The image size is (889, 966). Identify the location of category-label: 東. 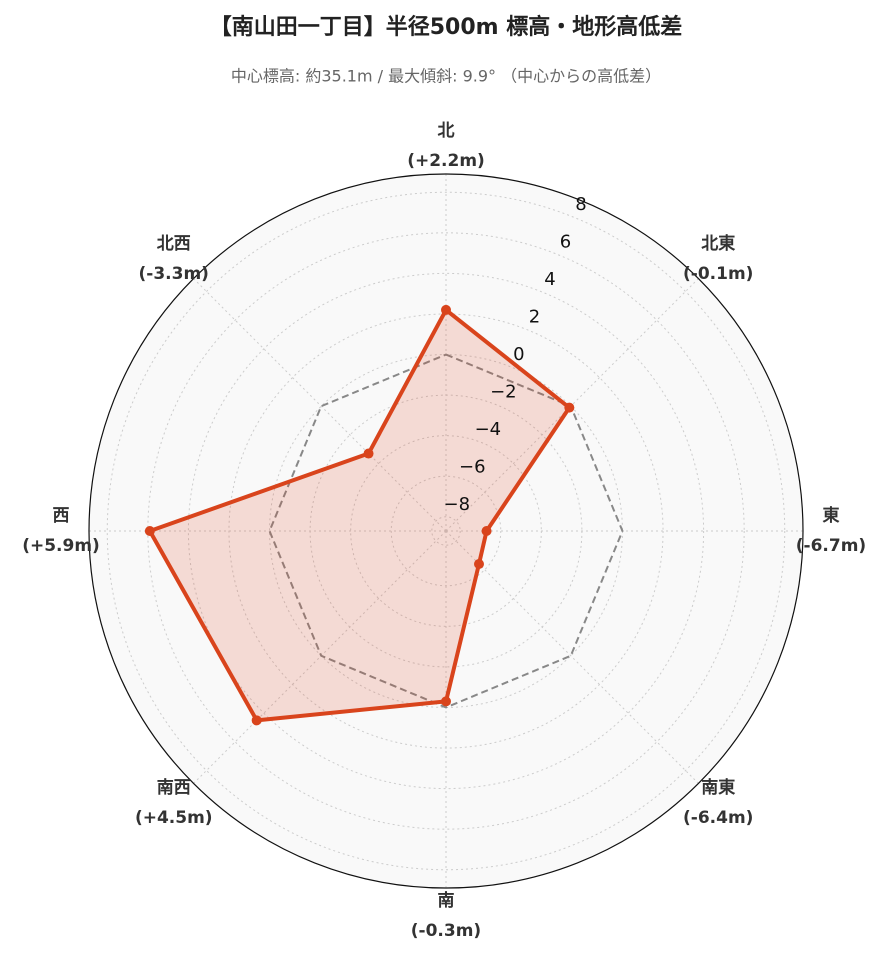
(831, 515).